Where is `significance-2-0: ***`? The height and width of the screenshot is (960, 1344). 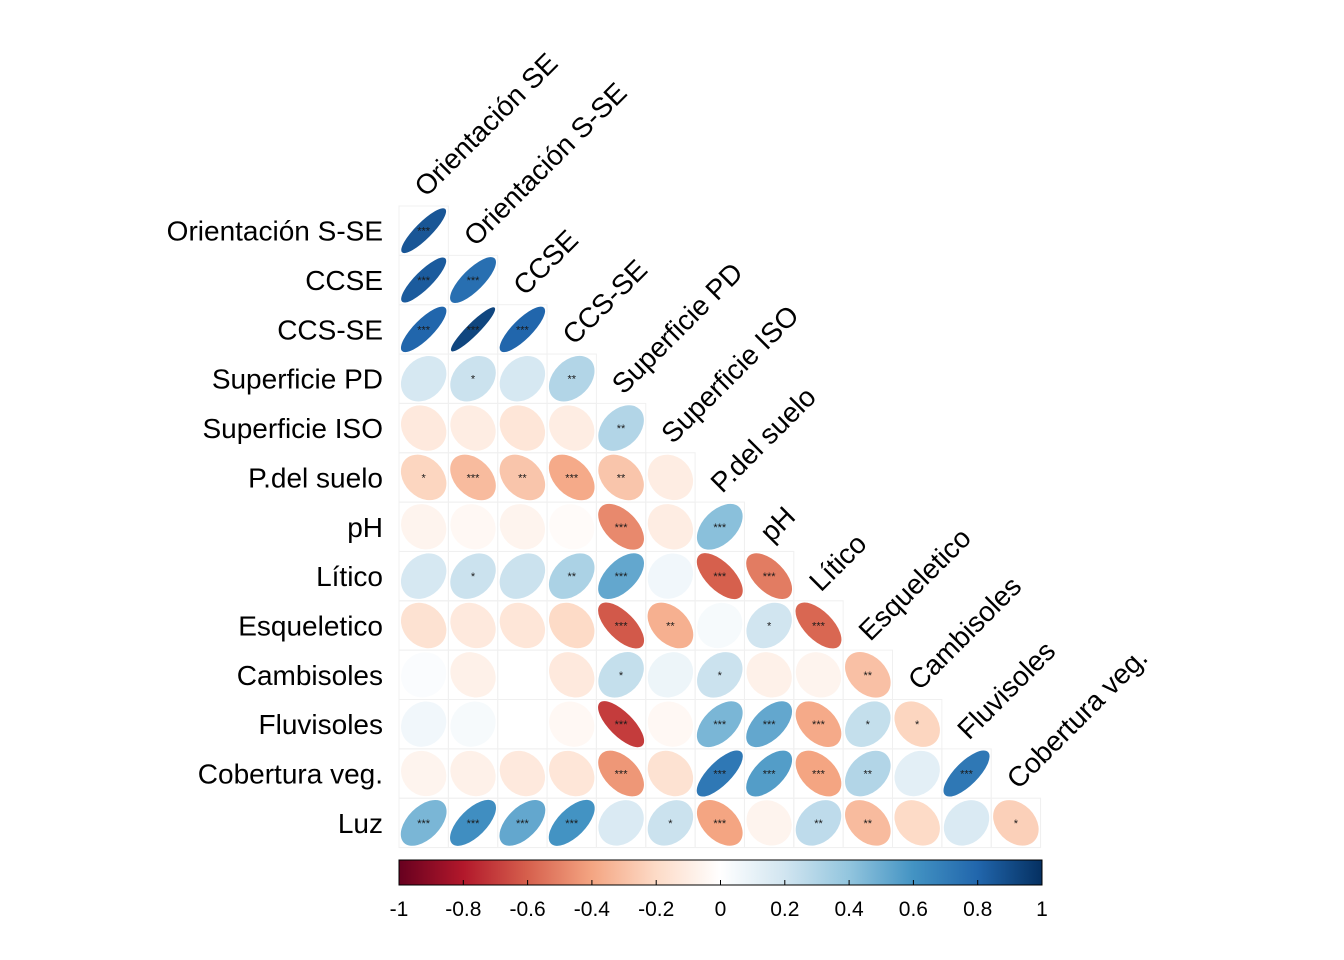 significance-2-0: *** is located at coordinates (424, 330).